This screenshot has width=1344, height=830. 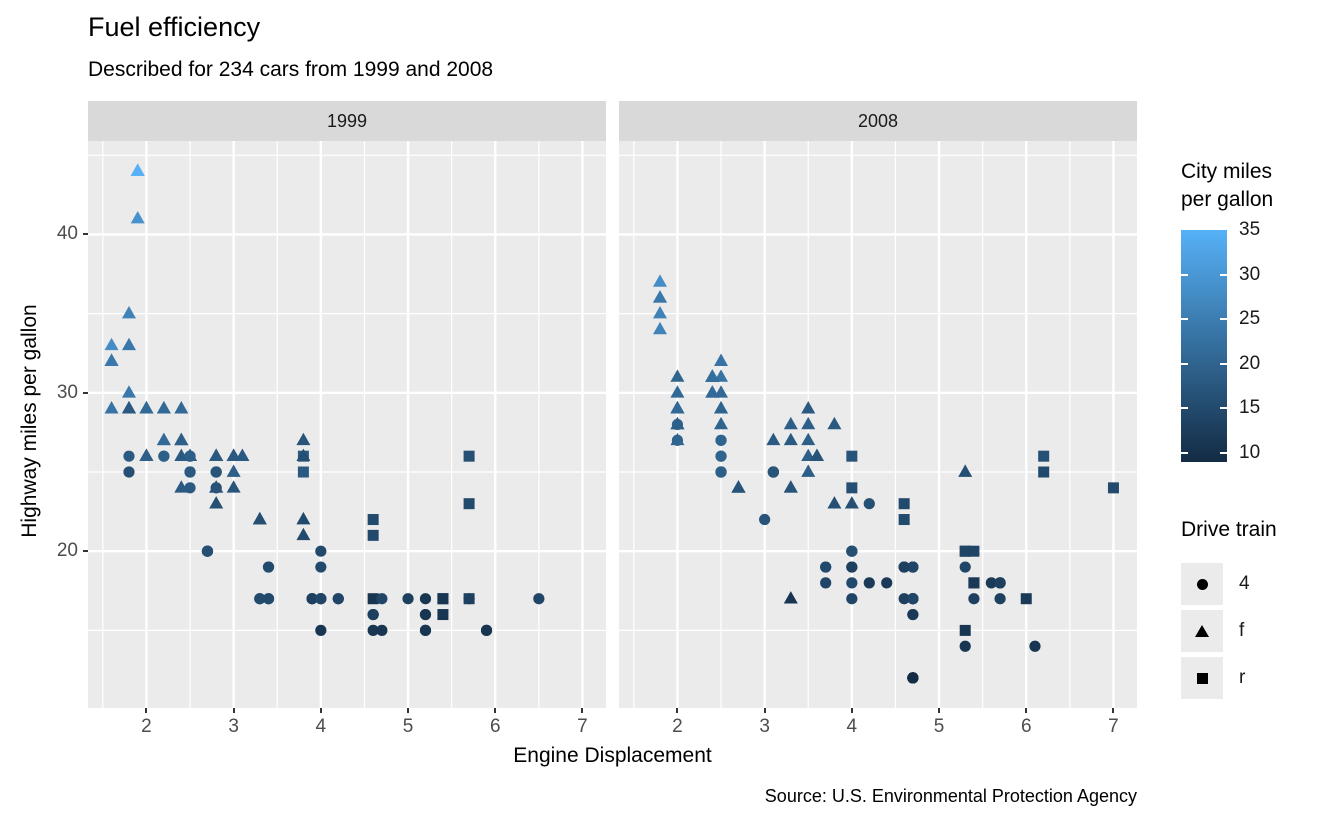 What do you see at coordinates (582, 726) in the screenshot?
I see `x-tick-label: 7` at bounding box center [582, 726].